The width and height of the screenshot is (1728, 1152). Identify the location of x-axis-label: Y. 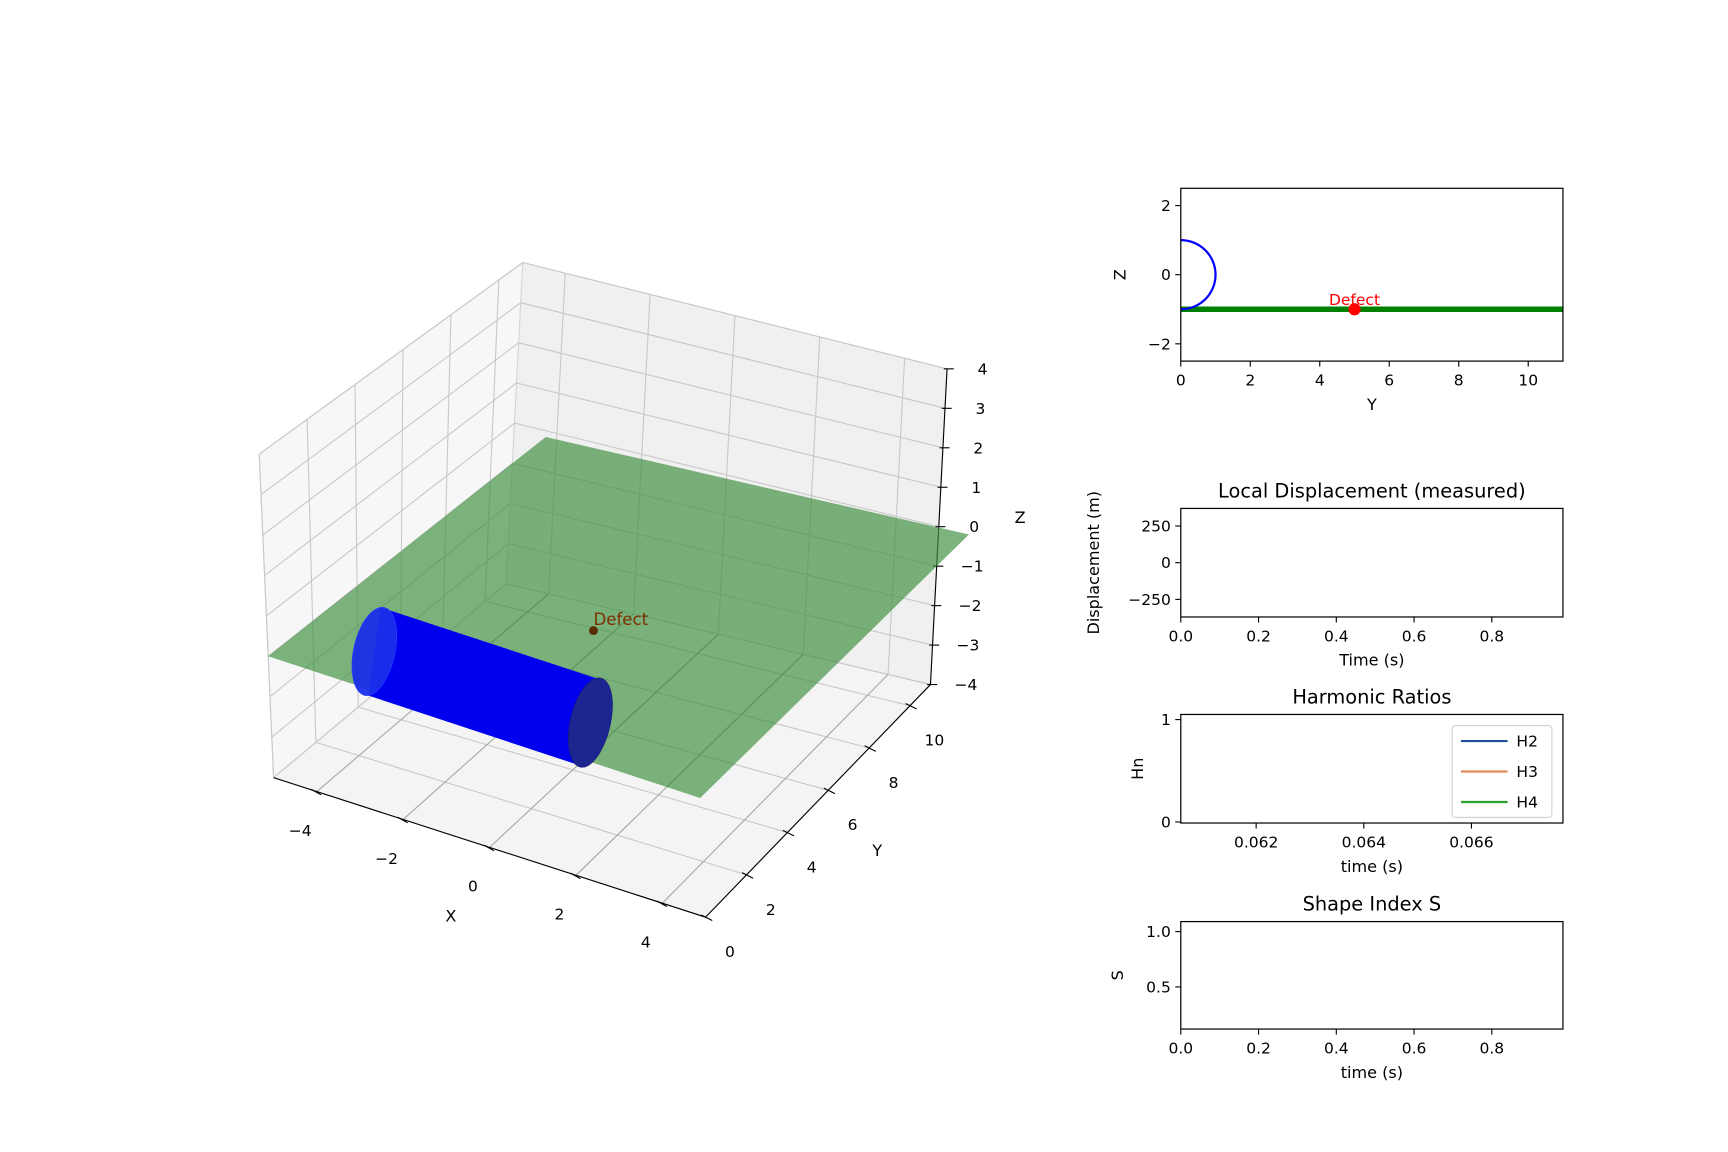
(1371, 404).